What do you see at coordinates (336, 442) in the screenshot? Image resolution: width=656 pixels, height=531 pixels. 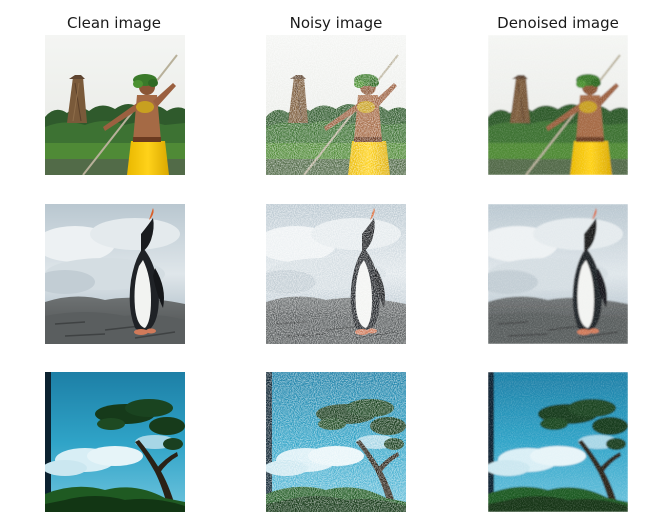 I see `tree-noisy-image` at bounding box center [336, 442].